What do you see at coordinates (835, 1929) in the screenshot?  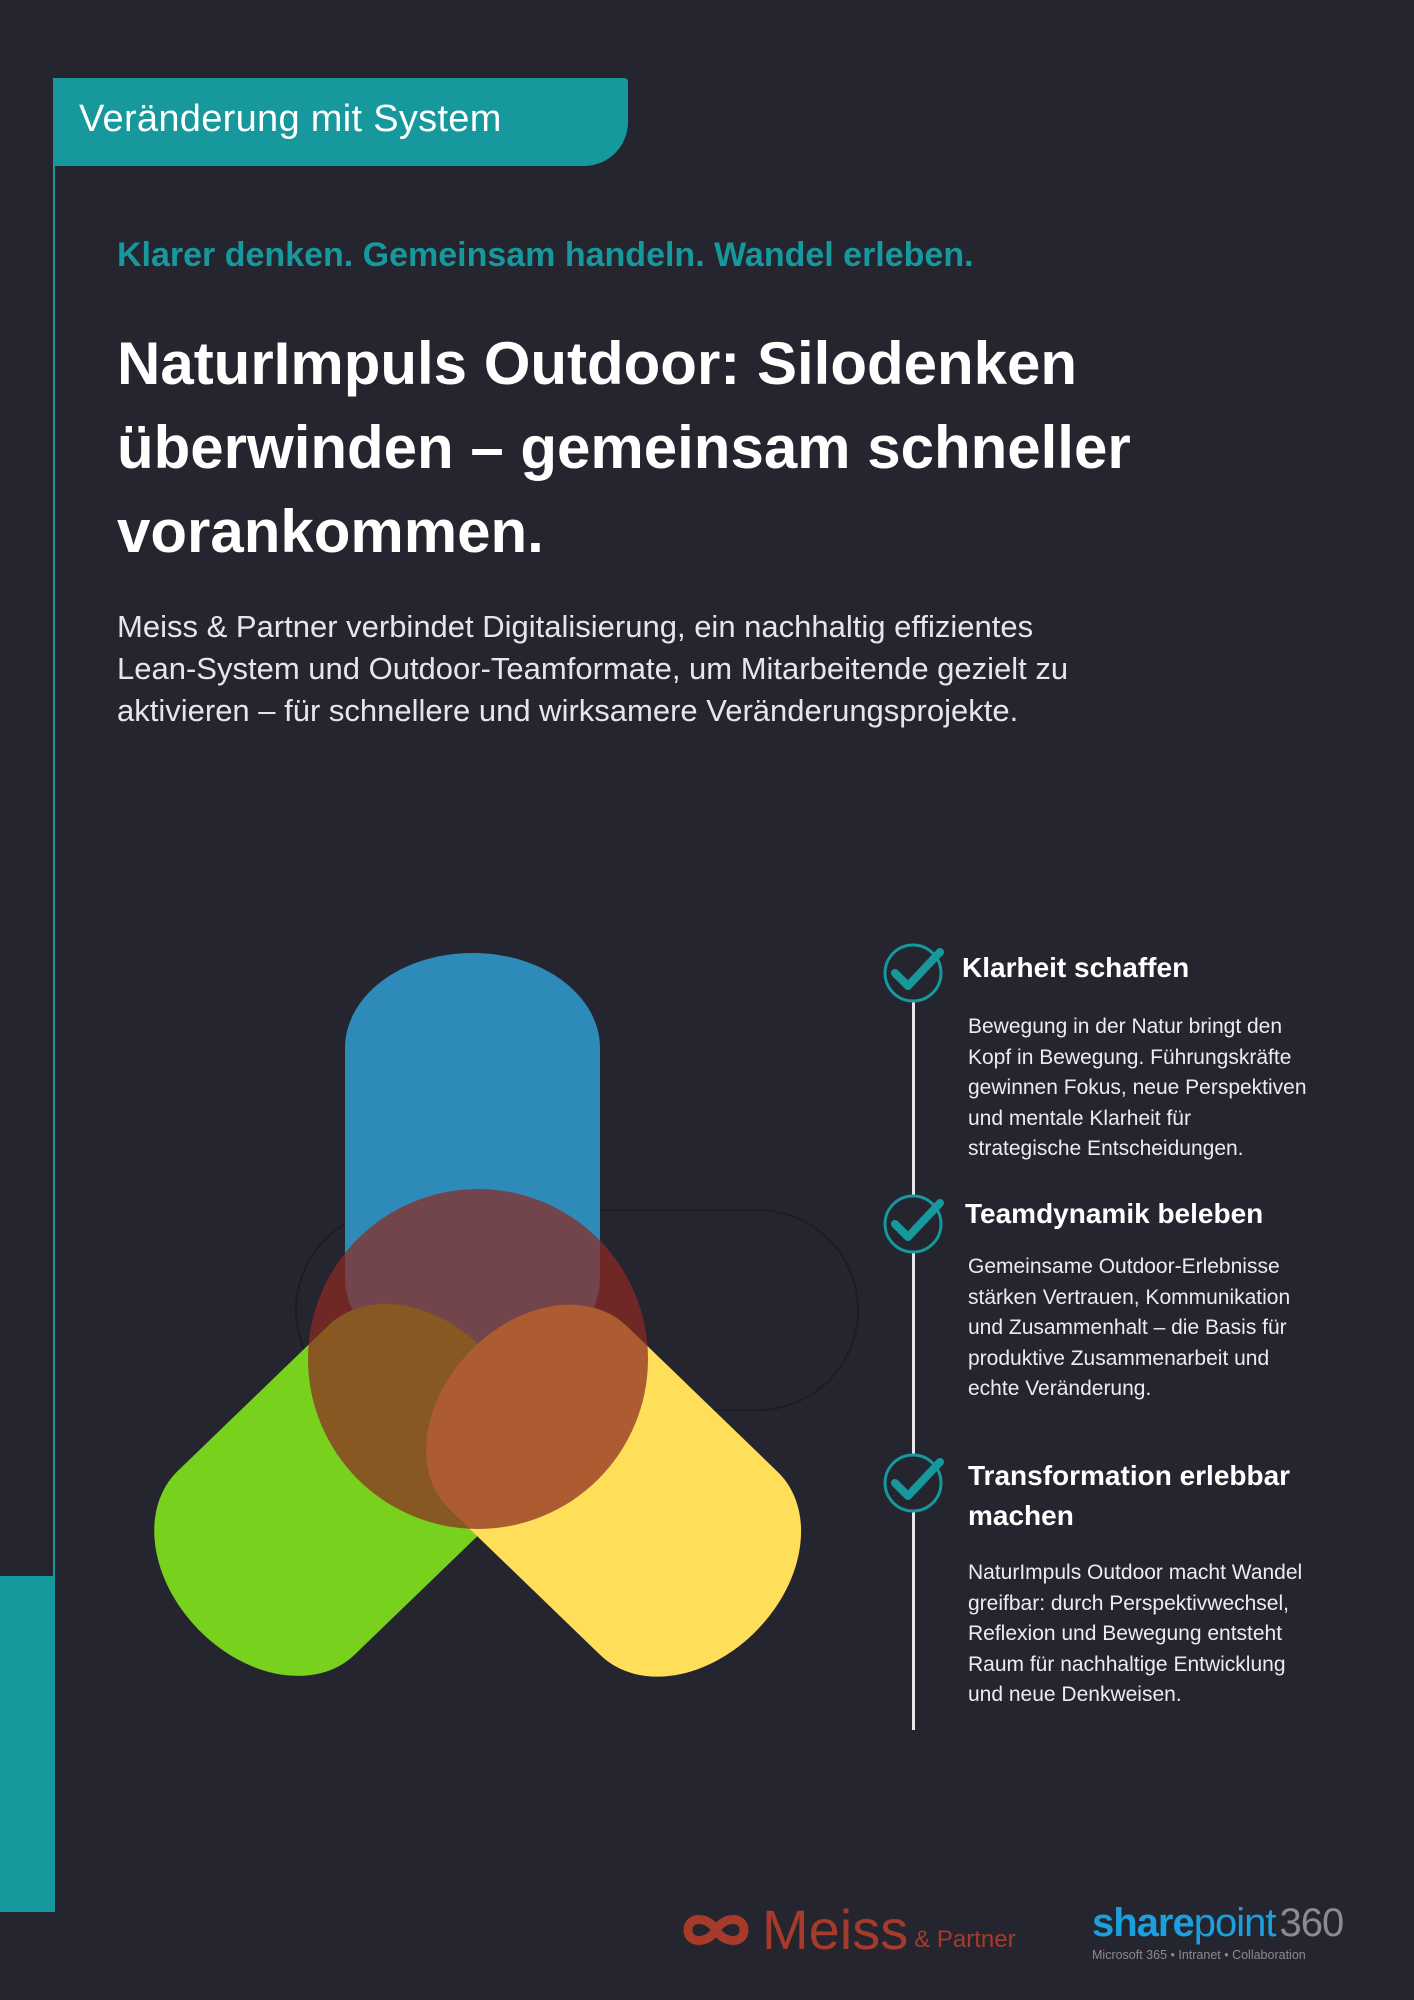 I see `meiss-logo-name: Meiss` at bounding box center [835, 1929].